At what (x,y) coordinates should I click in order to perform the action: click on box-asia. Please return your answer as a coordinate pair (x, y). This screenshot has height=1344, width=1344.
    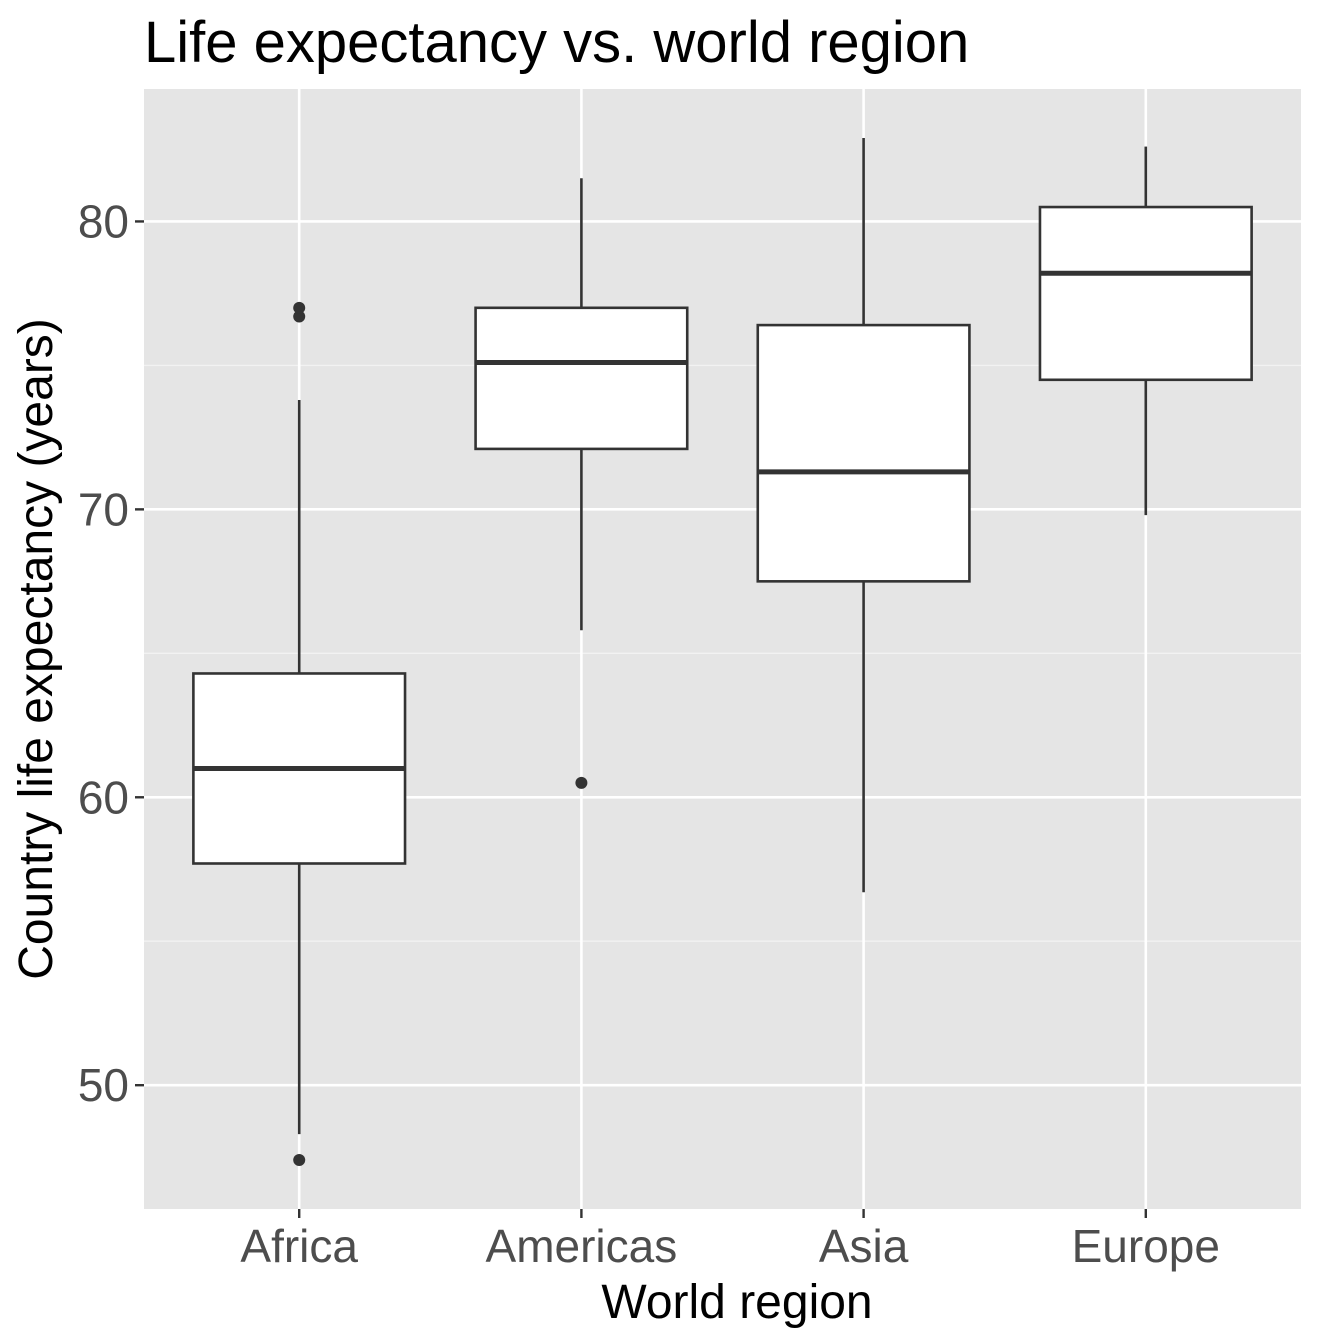
    Looking at the image, I should click on (863, 515).